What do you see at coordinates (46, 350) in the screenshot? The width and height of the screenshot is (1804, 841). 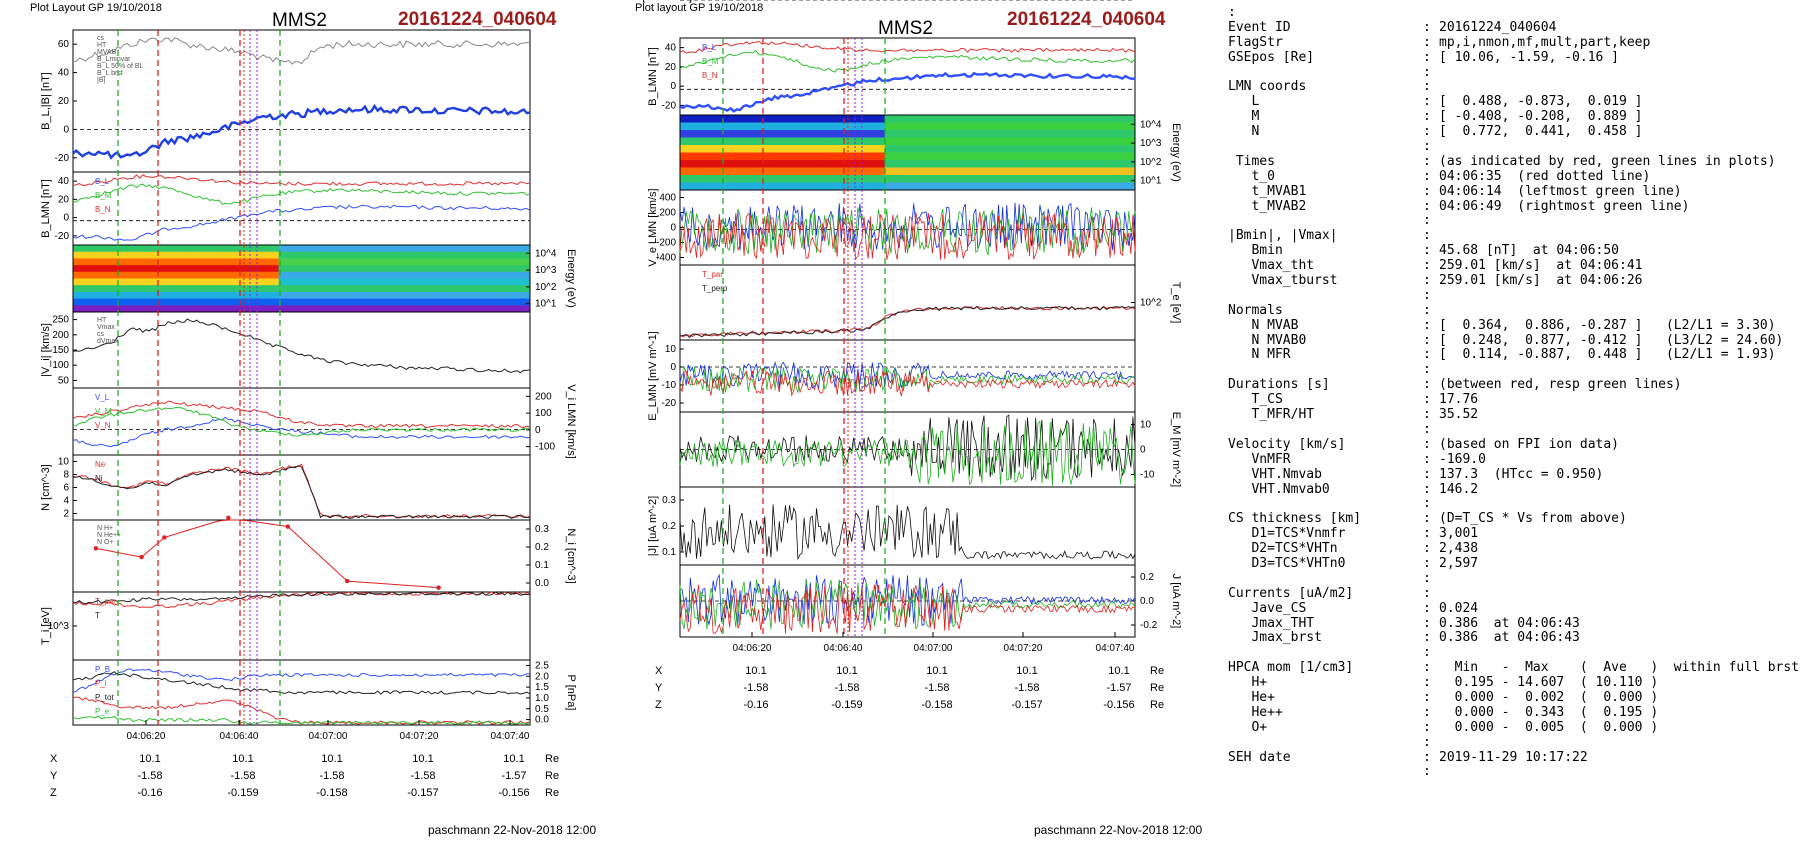 I see `y-axis-label: |V_i| [km/s]` at bounding box center [46, 350].